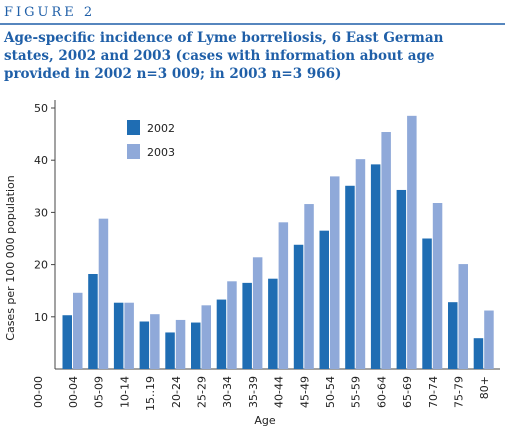  What do you see at coordinates (161, 152) in the screenshot?
I see `legend-label: 2003` at bounding box center [161, 152].